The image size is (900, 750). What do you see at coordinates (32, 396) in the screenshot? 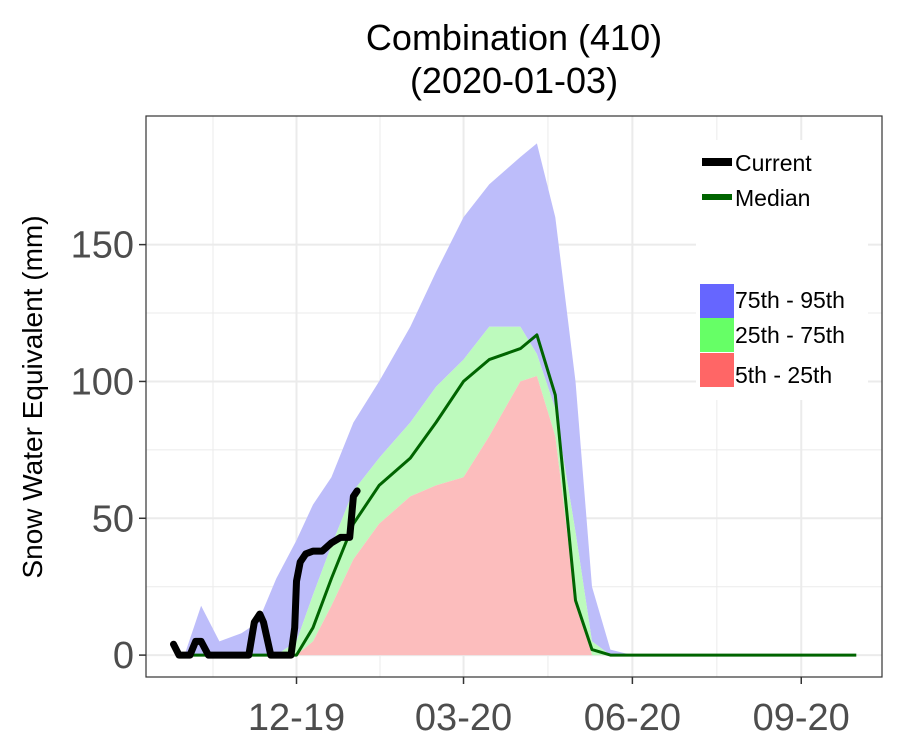
I see `y-axis-label: Snow Water Equivalent (mm)` at bounding box center [32, 396].